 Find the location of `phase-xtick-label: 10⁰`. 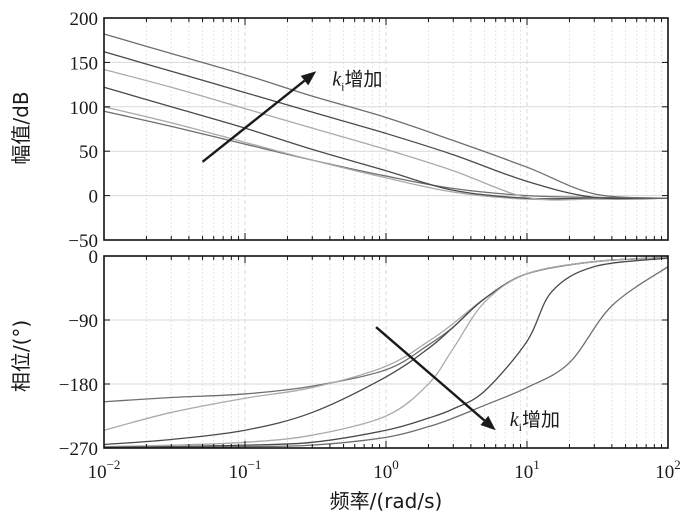

phase-xtick-label: 10⁰ is located at coordinates (386, 470).